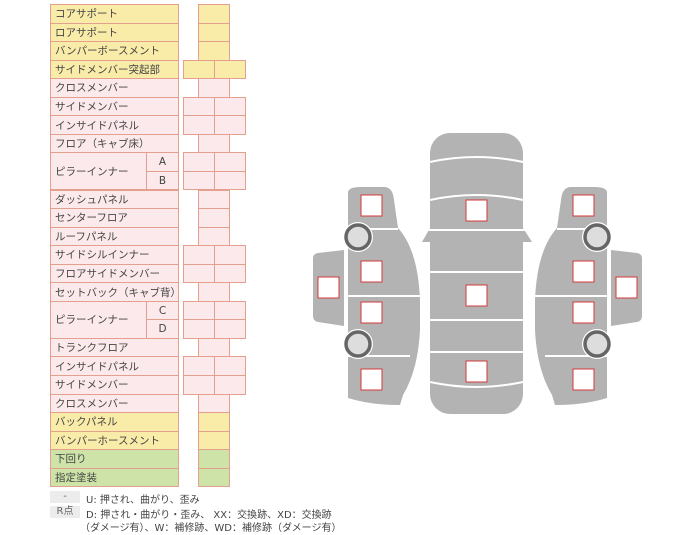 The image size is (692, 535). Describe the element at coordinates (209, 515) in the screenshot. I see `legend-r-text: D: 押され・曲がり・歪み、 XX：交換跡、XD：交換跡` at that location.